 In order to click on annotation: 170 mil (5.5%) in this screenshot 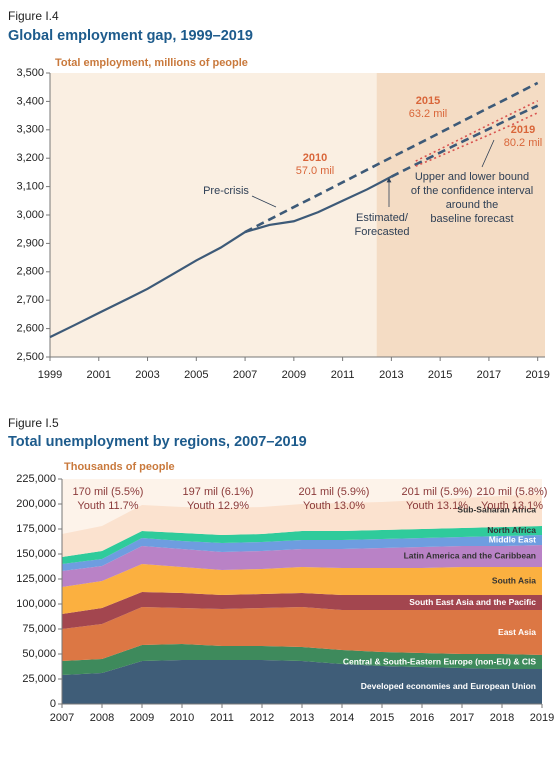, I will do `click(108, 492)`.